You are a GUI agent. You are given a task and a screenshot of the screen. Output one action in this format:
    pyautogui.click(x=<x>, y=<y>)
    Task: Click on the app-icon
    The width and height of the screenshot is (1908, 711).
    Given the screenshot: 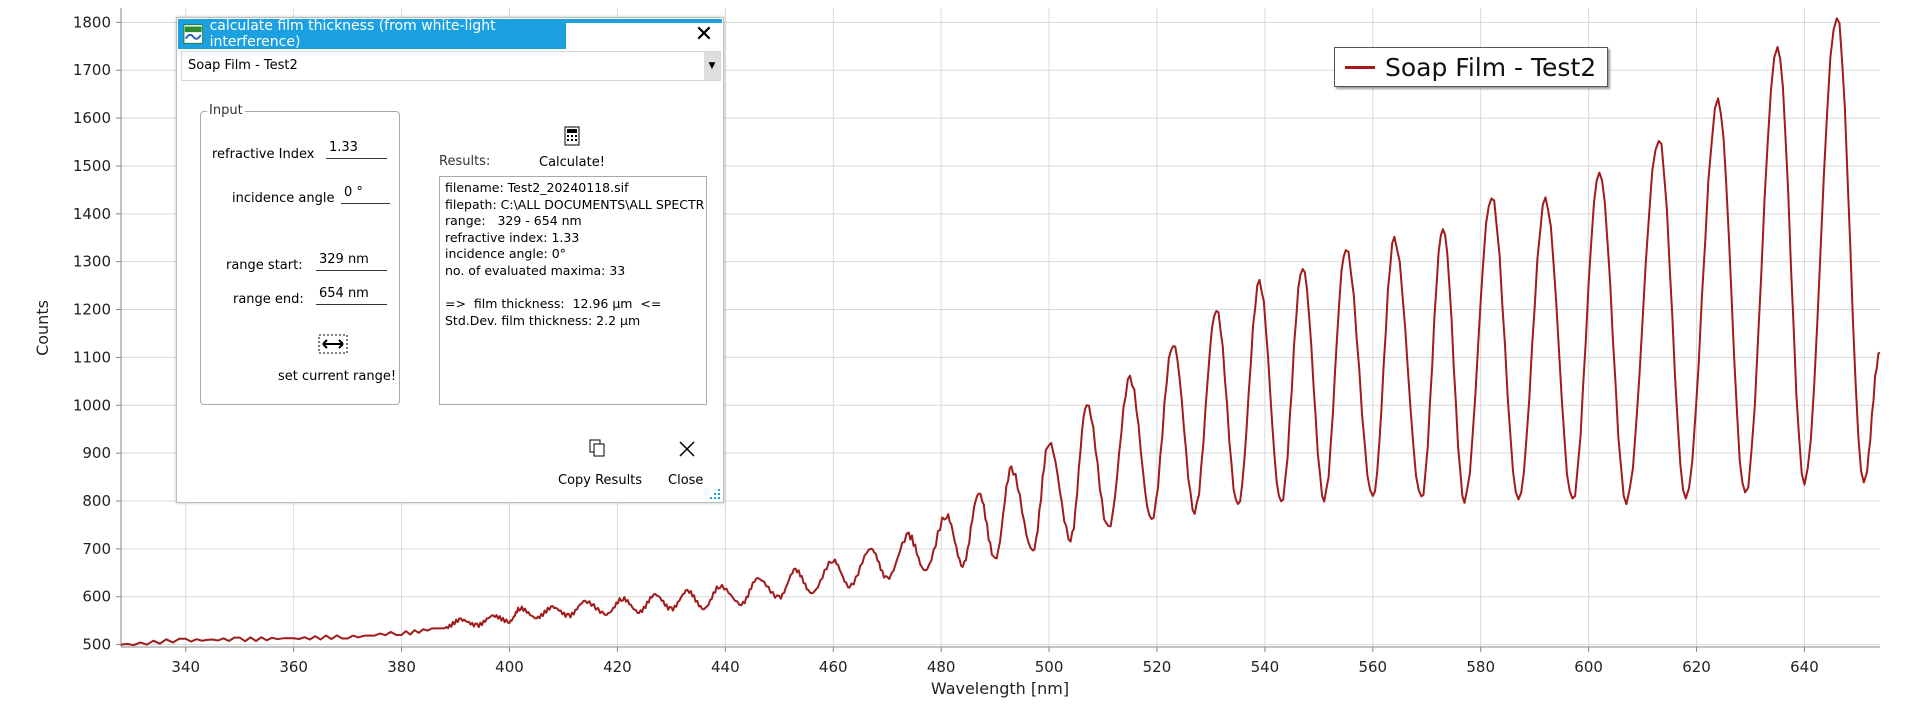 What is the action you would take?
    pyautogui.click(x=193, y=34)
    